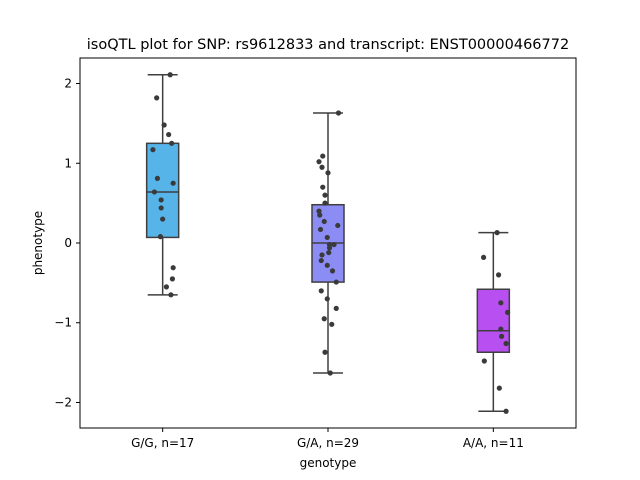 The width and height of the screenshot is (640, 480). I want to click on y-axis-label: phenotype, so click(38, 243).